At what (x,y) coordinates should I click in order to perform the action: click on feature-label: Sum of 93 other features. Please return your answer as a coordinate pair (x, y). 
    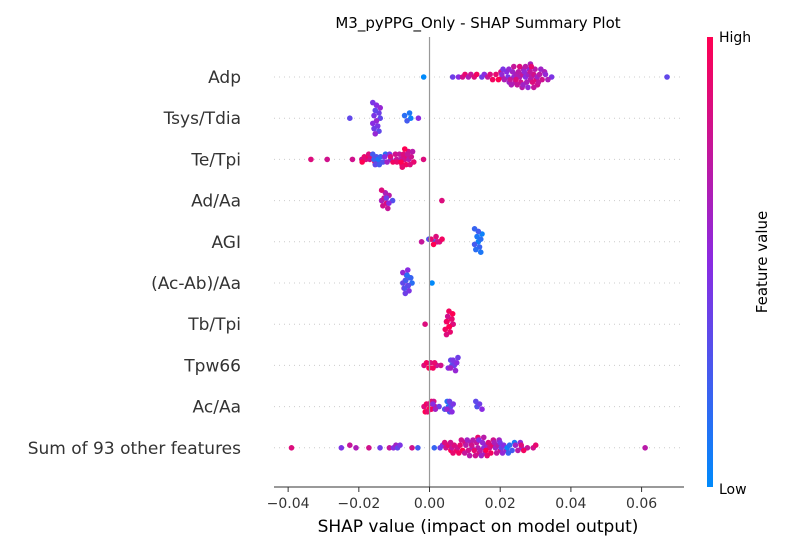
    Looking at the image, I should click on (134, 449).